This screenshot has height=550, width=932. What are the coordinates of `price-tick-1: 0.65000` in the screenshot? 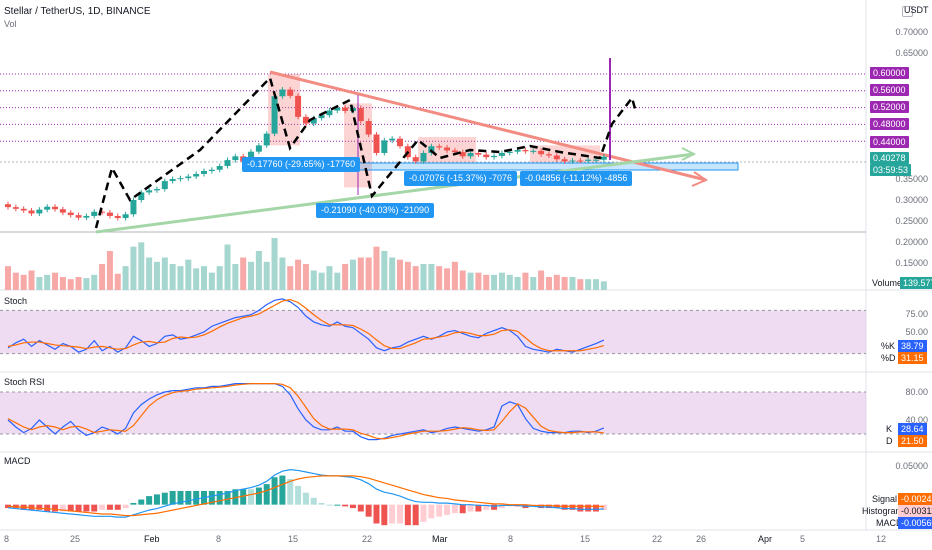 It's located at (911, 53).